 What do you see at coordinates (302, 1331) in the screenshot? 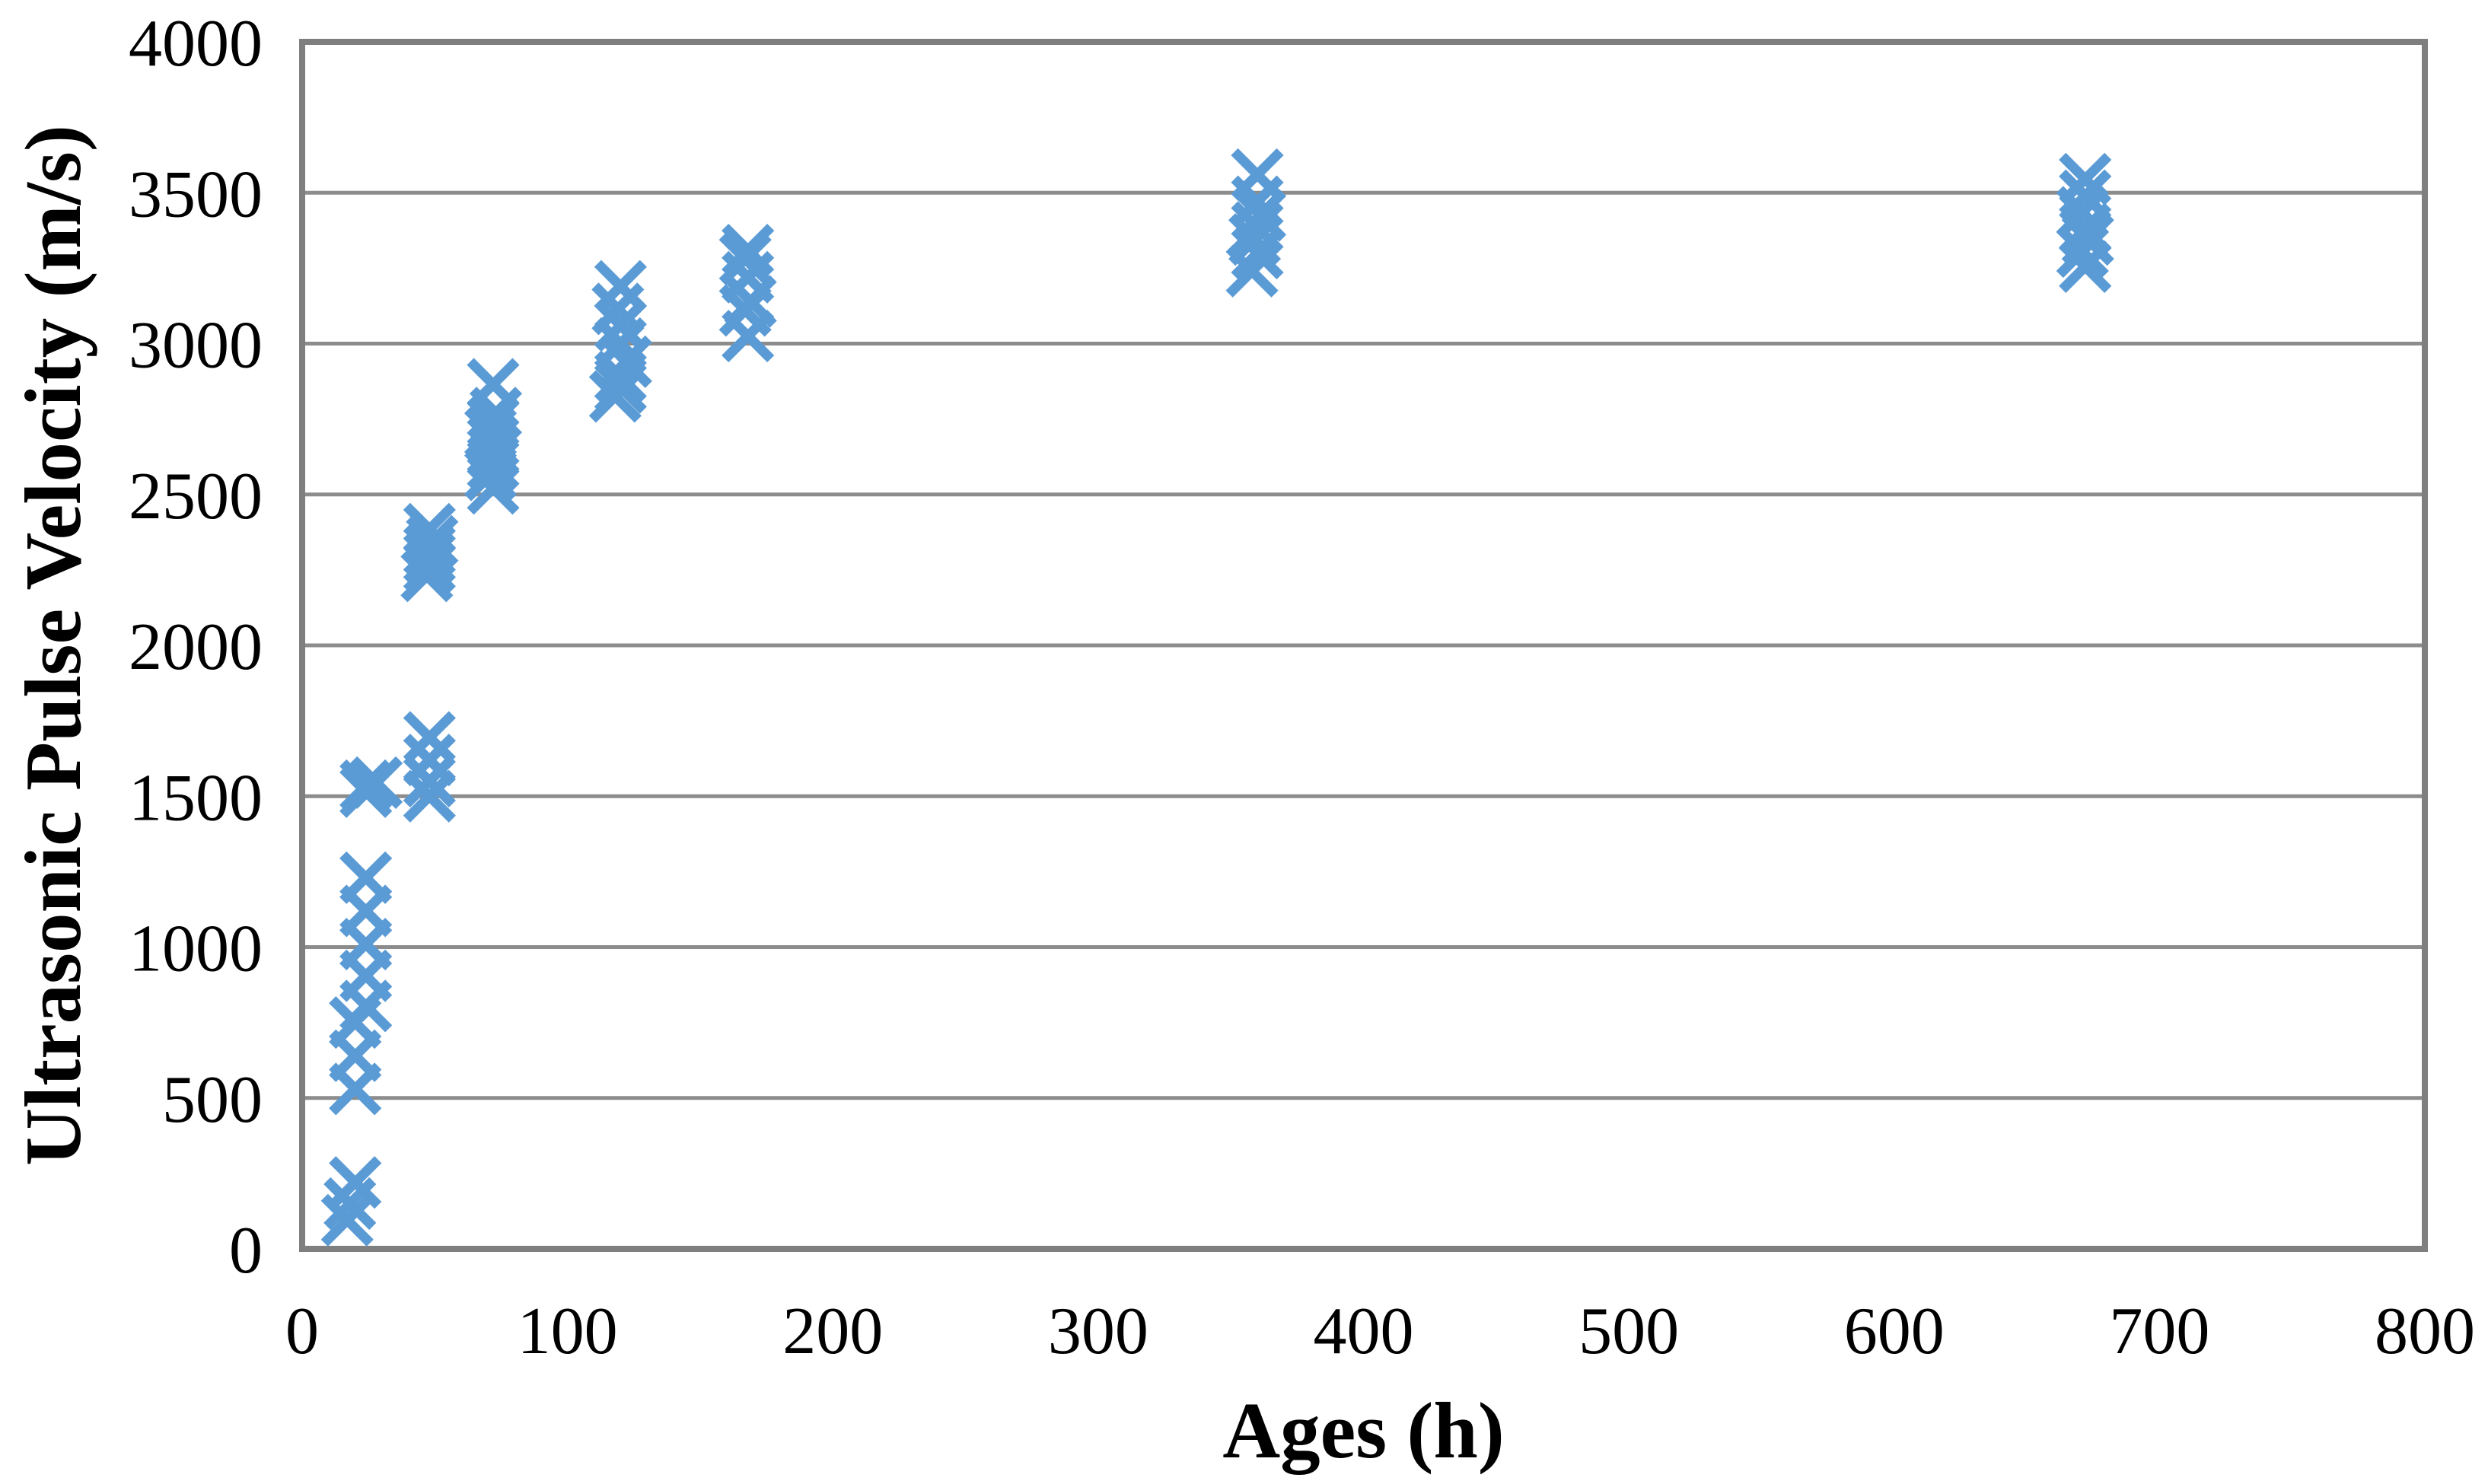
I see `x-tick-label: 0` at bounding box center [302, 1331].